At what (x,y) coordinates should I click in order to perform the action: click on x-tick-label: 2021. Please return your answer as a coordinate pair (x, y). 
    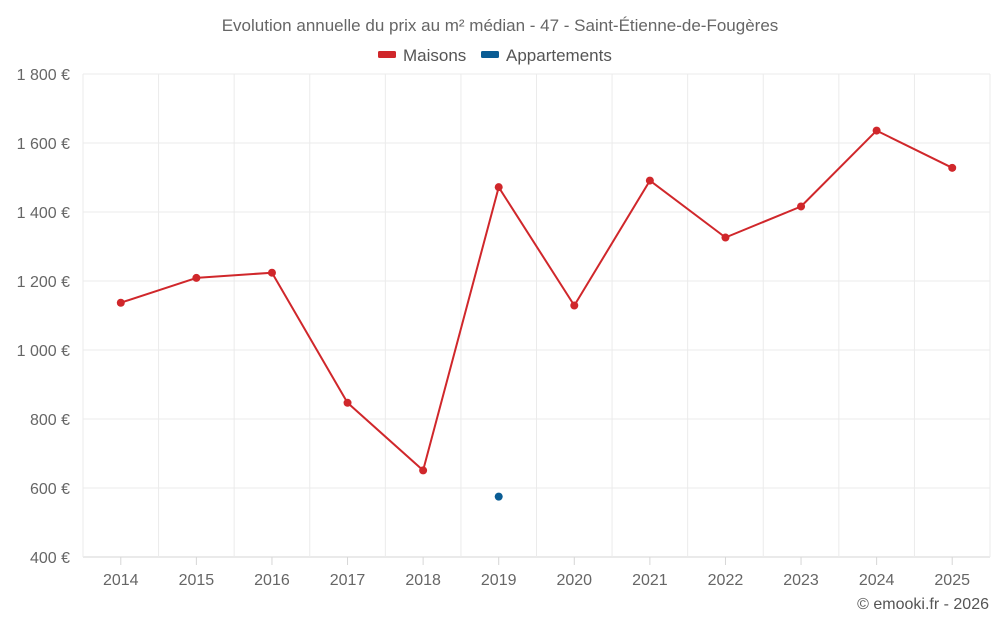
    Looking at the image, I should click on (650, 580).